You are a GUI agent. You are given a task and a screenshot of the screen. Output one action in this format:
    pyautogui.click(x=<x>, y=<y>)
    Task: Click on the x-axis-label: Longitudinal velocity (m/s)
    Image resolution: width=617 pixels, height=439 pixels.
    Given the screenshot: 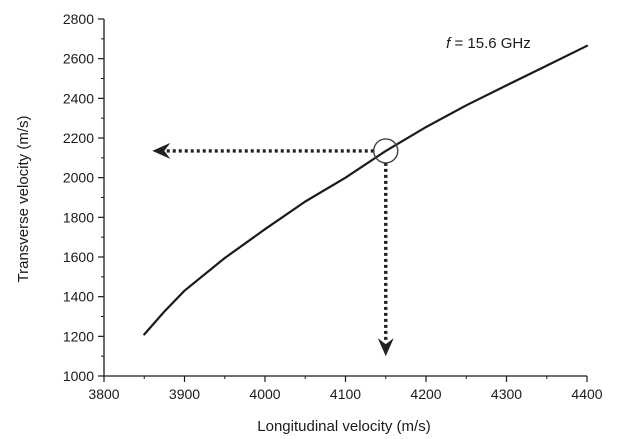 What is the action you would take?
    pyautogui.click(x=343, y=426)
    